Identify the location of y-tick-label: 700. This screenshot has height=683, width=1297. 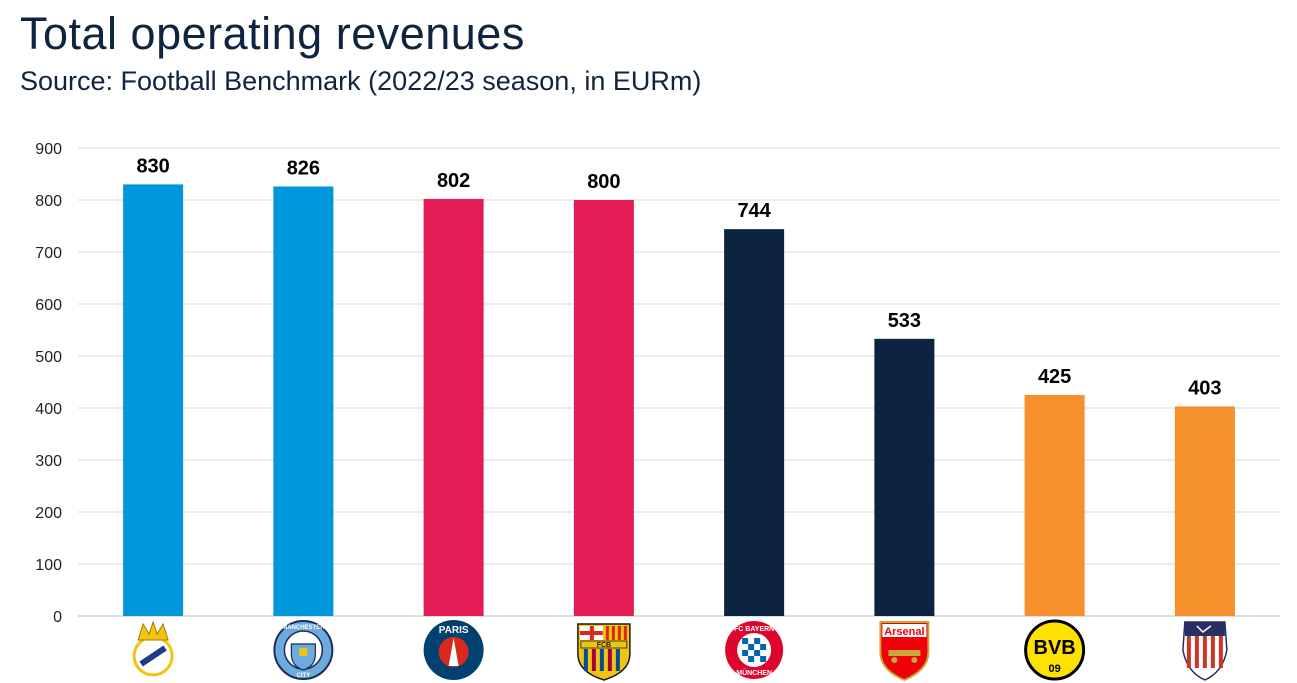
(48, 253).